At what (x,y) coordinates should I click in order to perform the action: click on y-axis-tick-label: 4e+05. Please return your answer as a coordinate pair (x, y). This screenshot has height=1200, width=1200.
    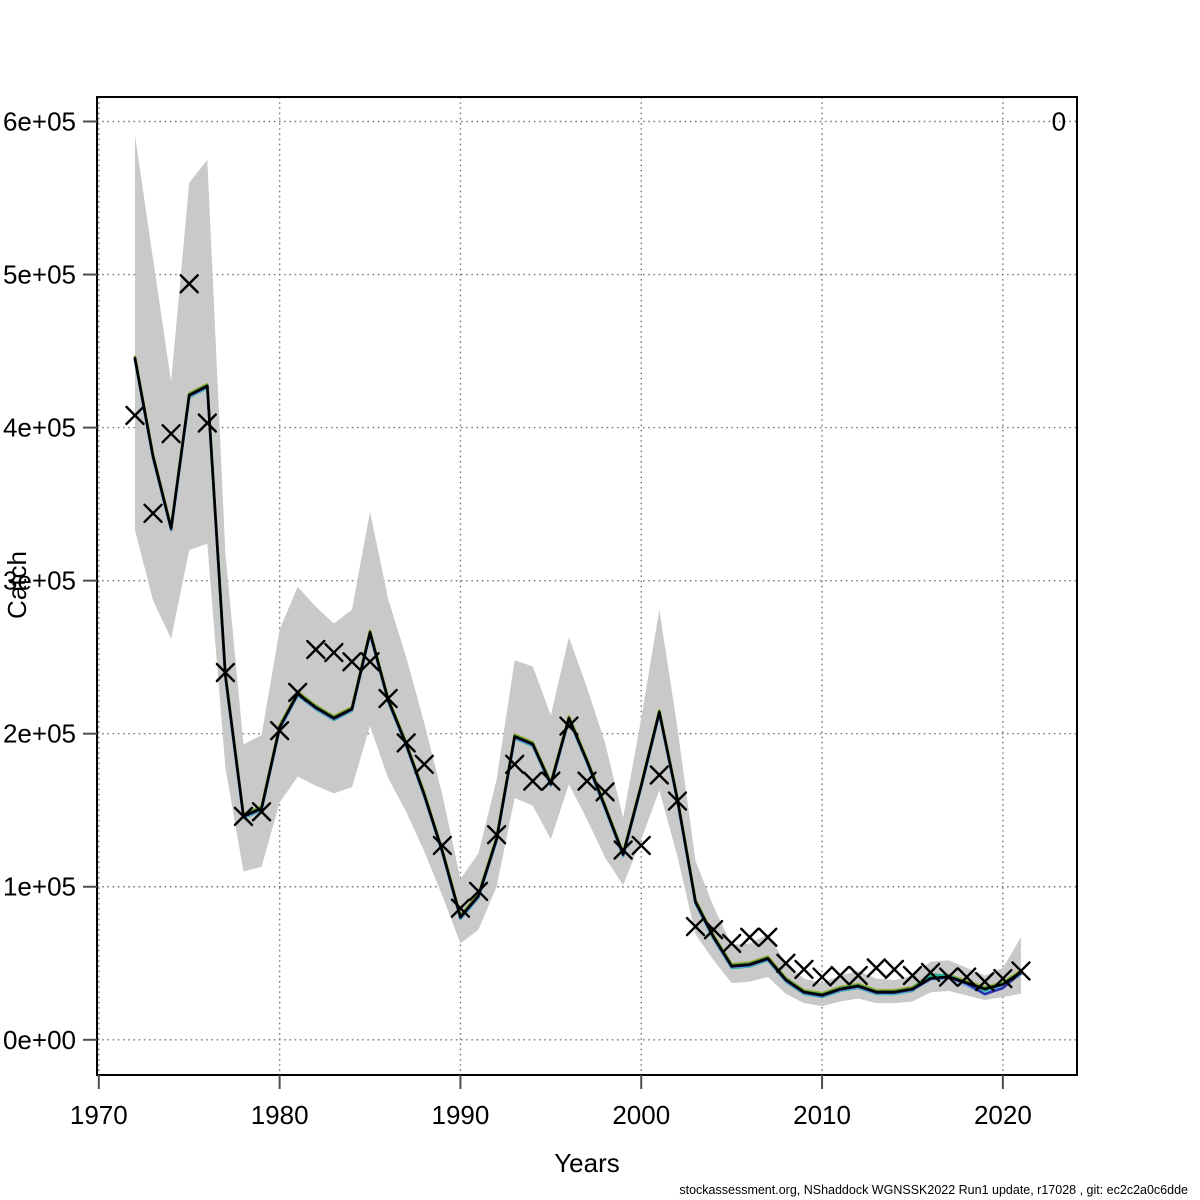
    Looking at the image, I should click on (39, 428).